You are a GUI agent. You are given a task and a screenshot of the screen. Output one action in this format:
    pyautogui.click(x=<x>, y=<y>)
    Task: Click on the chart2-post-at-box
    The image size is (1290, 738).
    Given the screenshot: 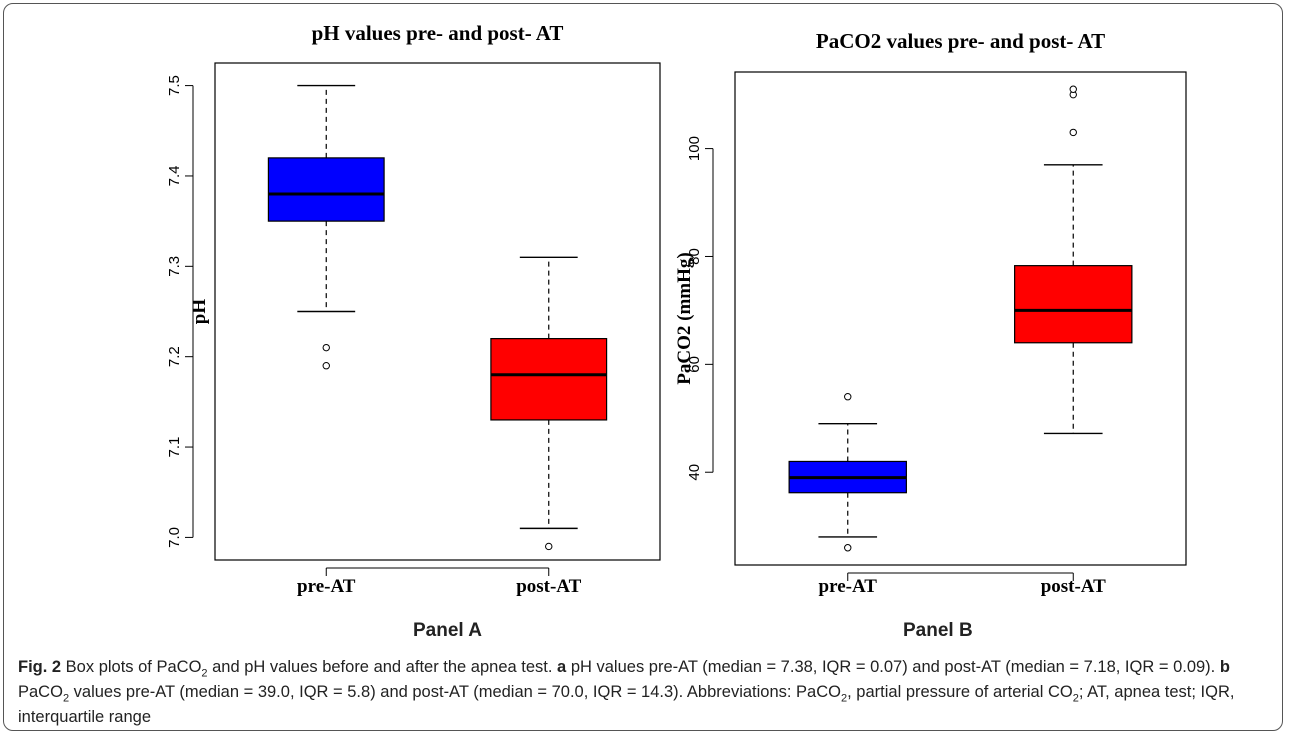 What is the action you would take?
    pyautogui.click(x=1073, y=304)
    